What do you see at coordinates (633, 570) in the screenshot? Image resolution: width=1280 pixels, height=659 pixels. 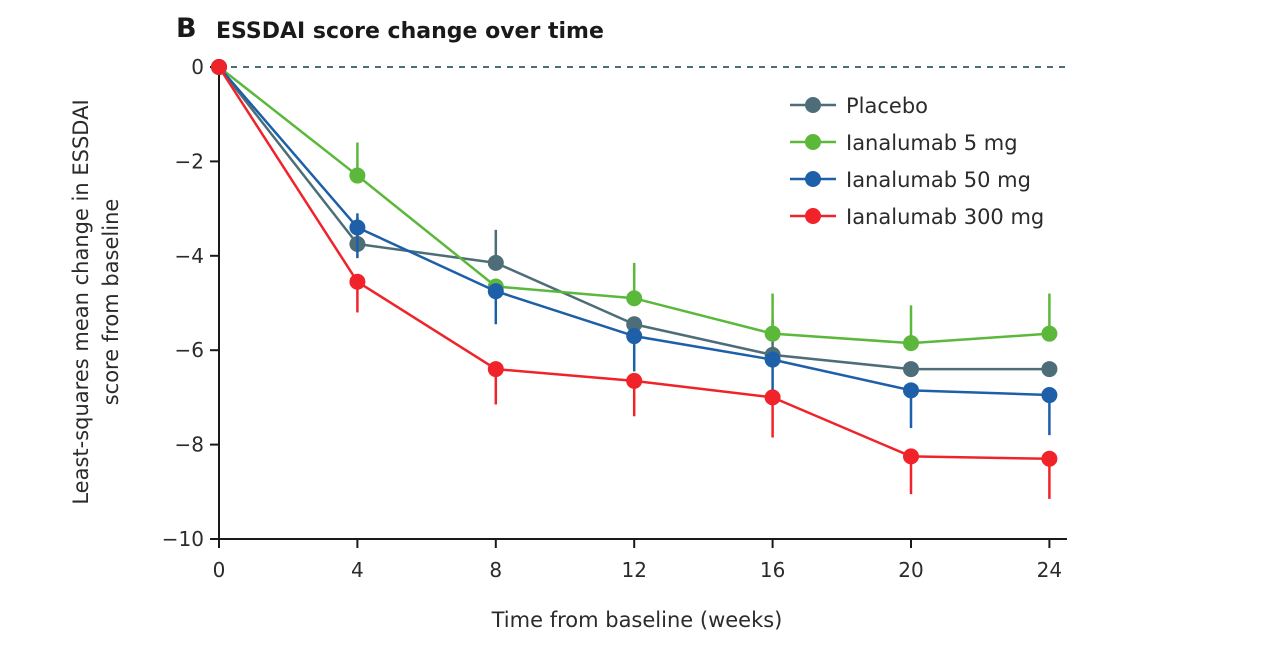 I see `x-tick-label: 12` at bounding box center [633, 570].